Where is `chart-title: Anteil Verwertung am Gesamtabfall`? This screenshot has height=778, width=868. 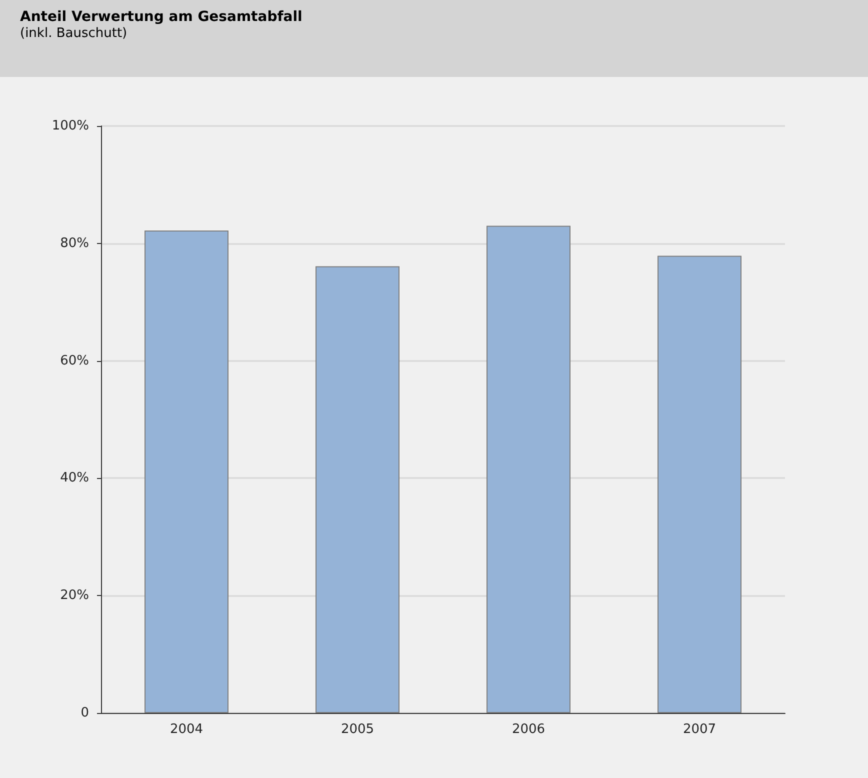 chart-title: Anteil Verwertung am Gesamtabfall is located at coordinates (162, 17).